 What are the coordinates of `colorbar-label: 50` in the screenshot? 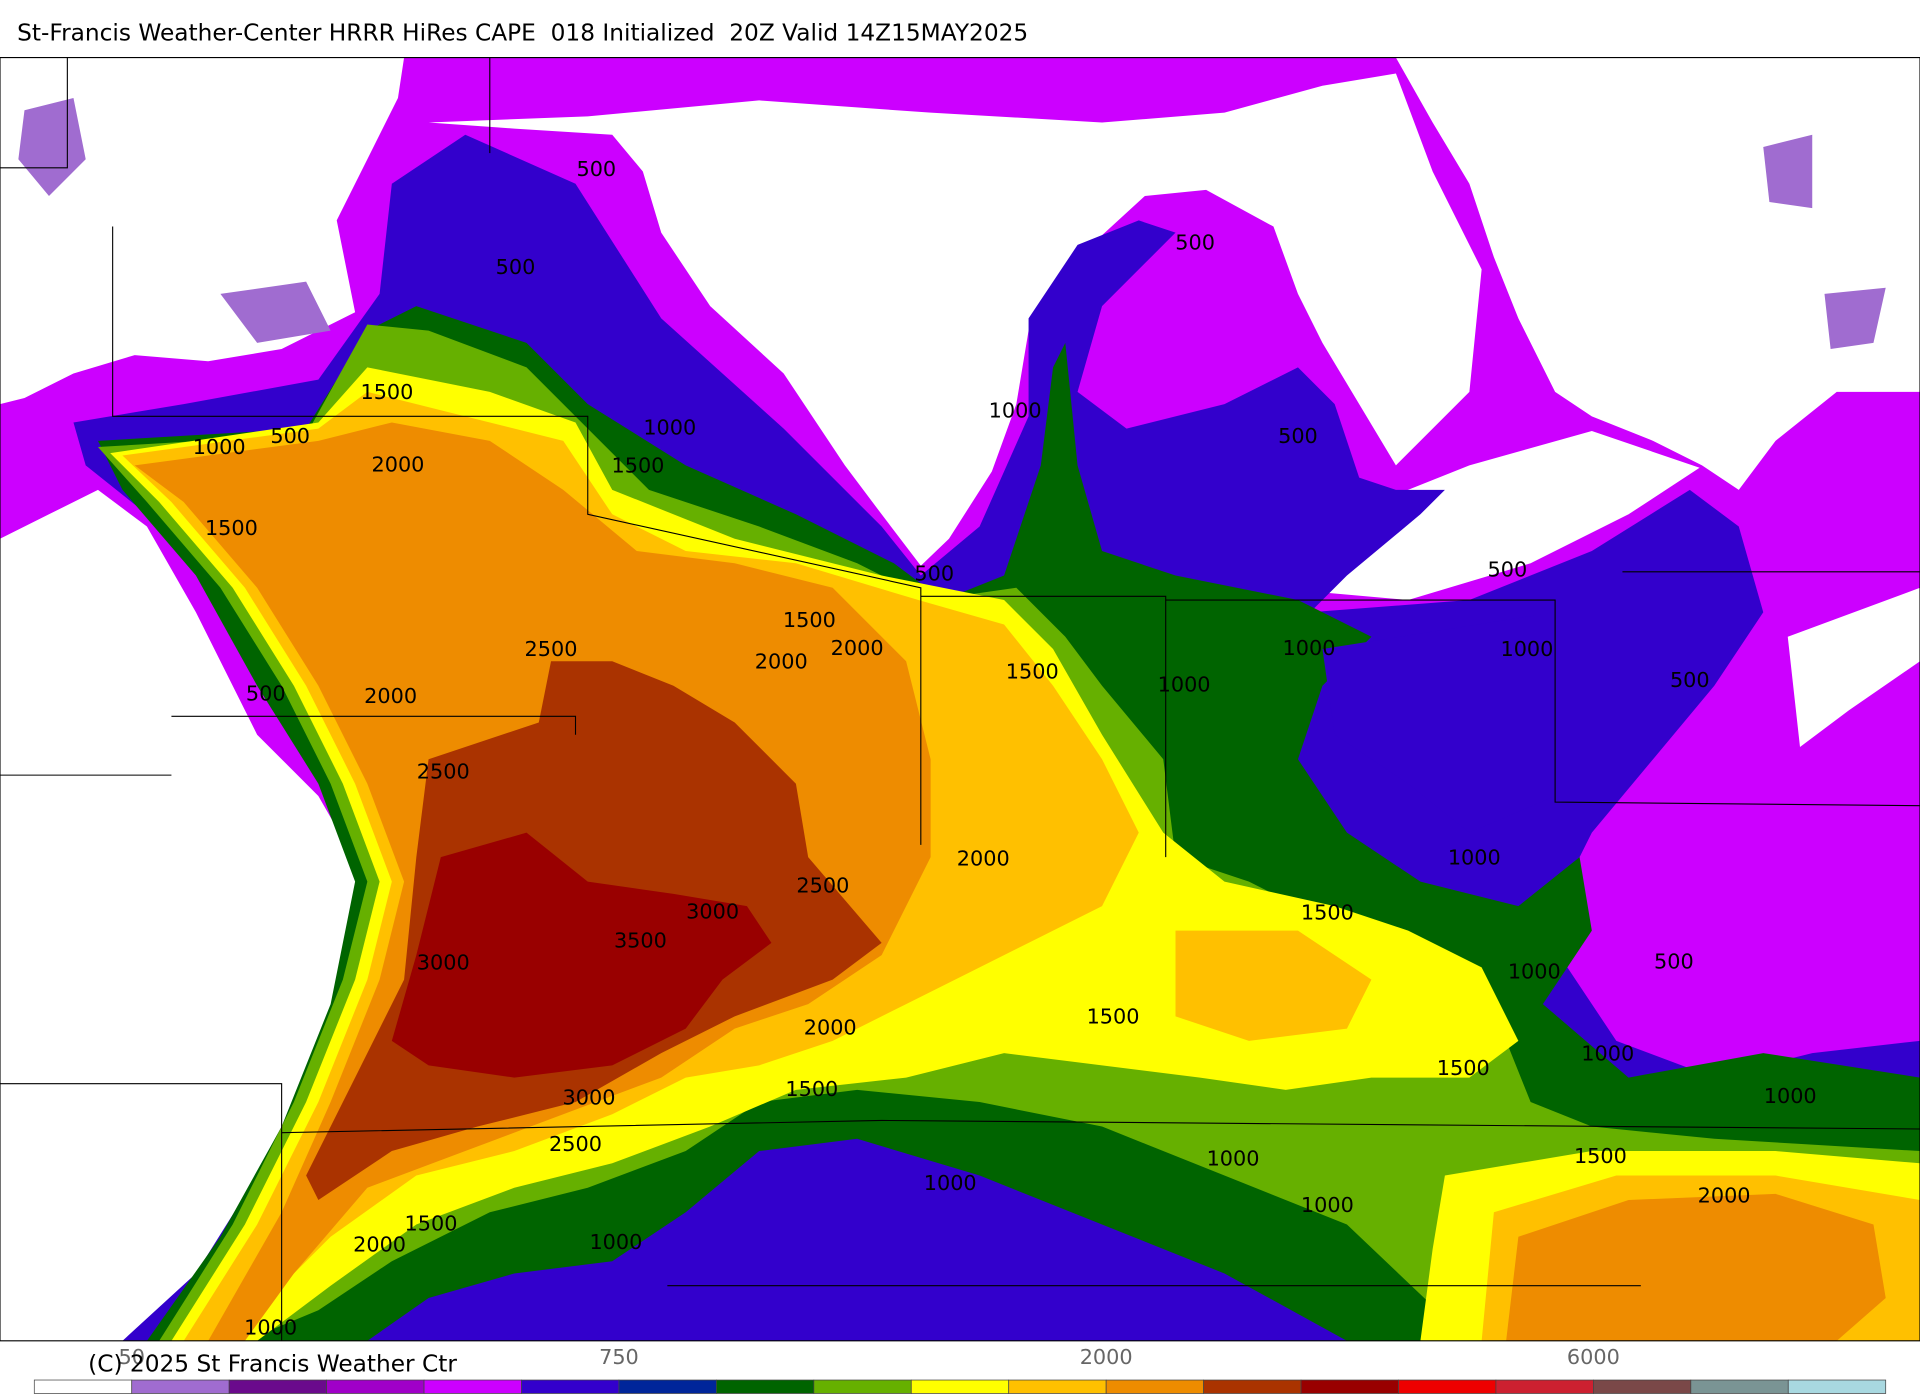 It's located at (131, 1357).